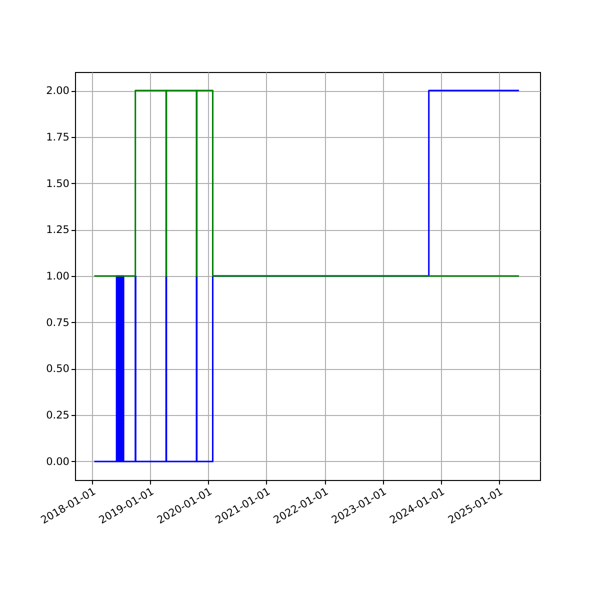  I want to click on y-tick-label: 0.00, so click(58, 462).